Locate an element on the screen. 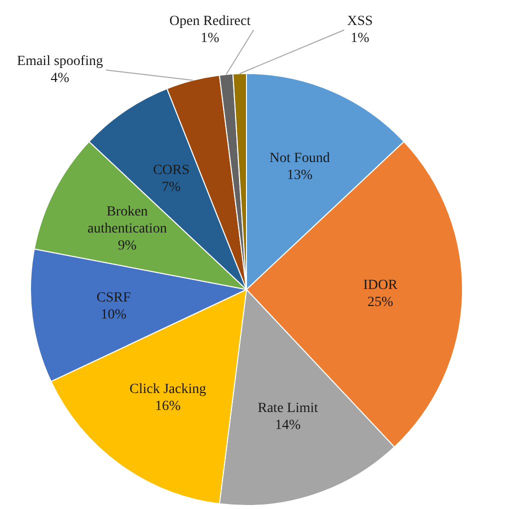 The width and height of the screenshot is (513, 509). data-label: 9% is located at coordinates (127, 246).